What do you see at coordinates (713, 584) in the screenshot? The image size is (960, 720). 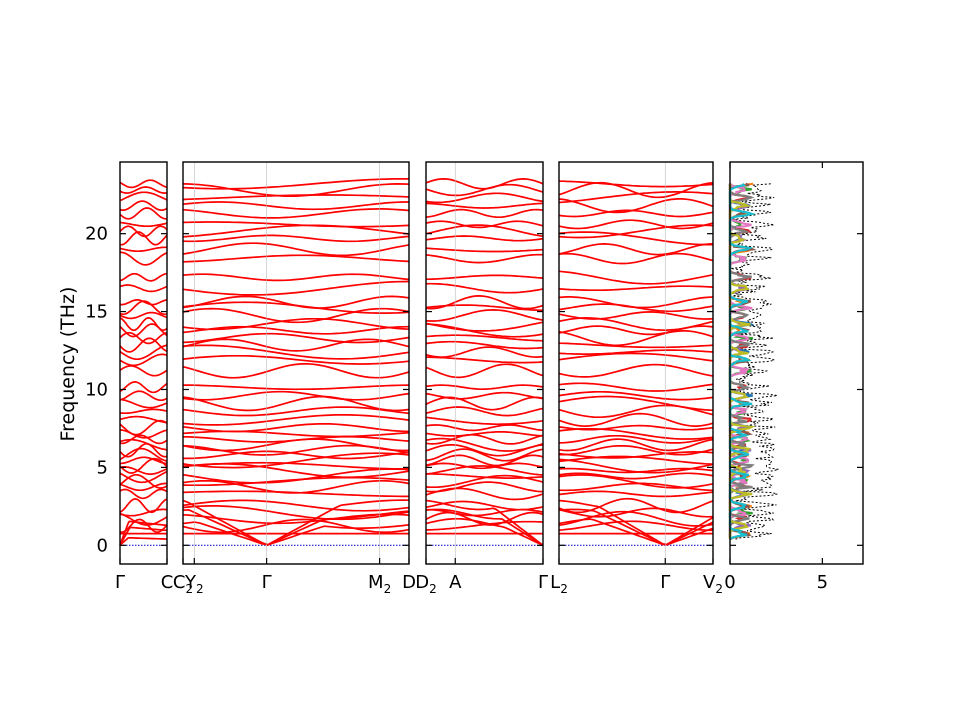 I see `symmetry-point-label: V2` at bounding box center [713, 584].